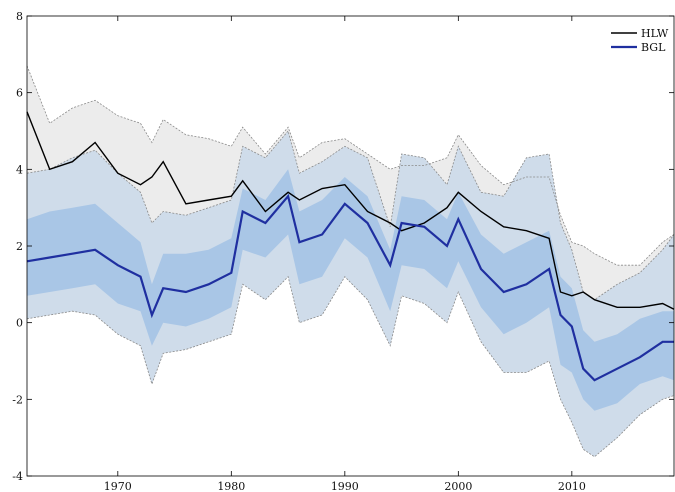 This screenshot has height=492, width=675. I want to click on legend: HLW BGL, so click(640, 40).